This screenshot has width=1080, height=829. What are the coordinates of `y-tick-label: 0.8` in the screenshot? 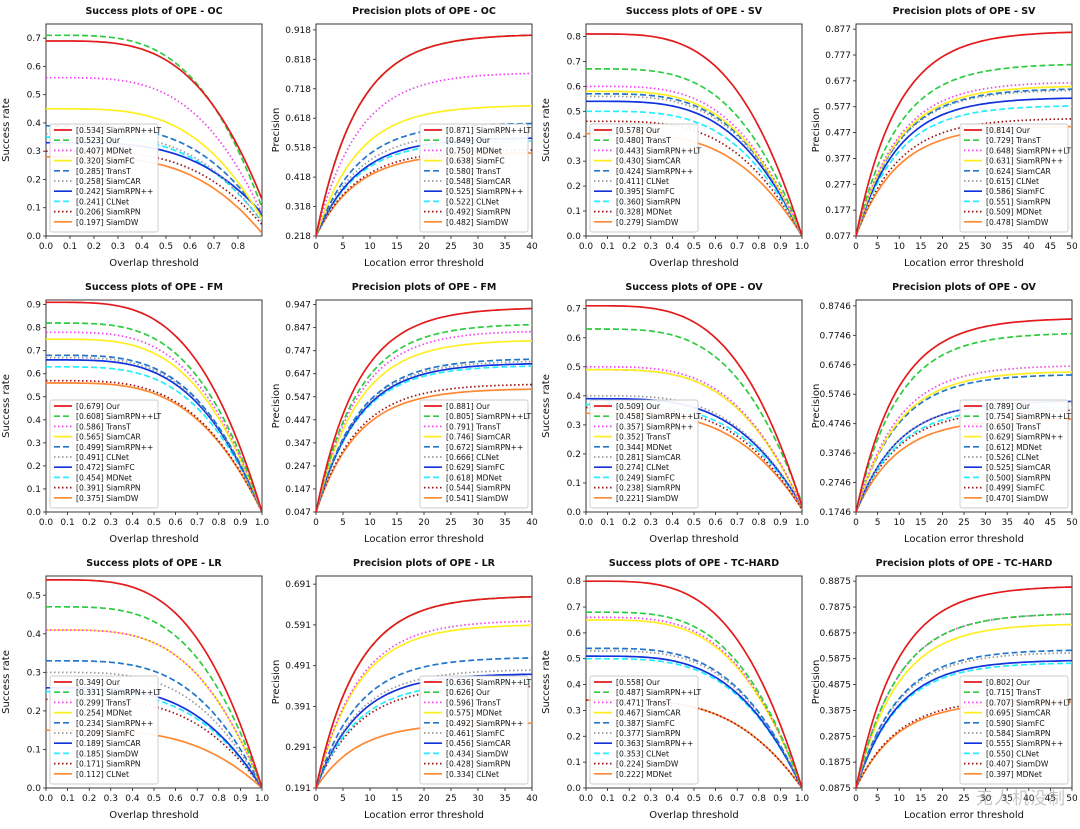 It's located at (574, 37).